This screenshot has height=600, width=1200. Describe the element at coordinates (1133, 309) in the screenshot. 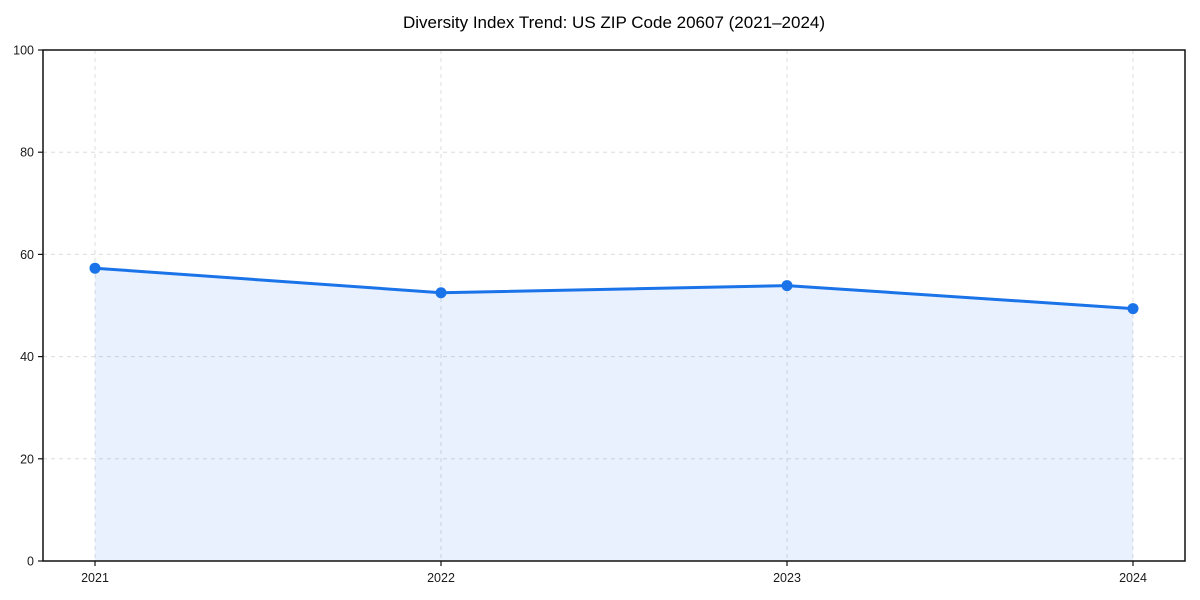

I see `data-point-2024` at that location.